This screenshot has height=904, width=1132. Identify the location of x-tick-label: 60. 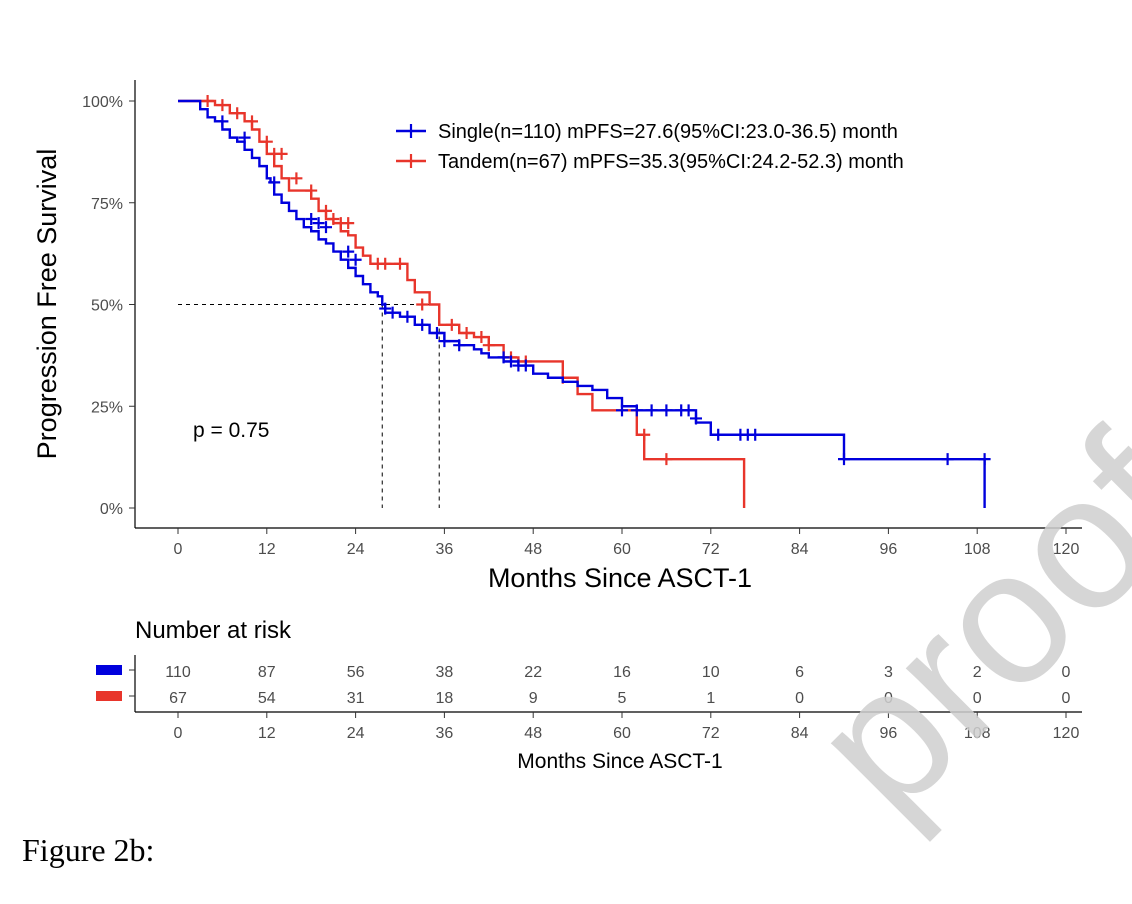
(622, 549).